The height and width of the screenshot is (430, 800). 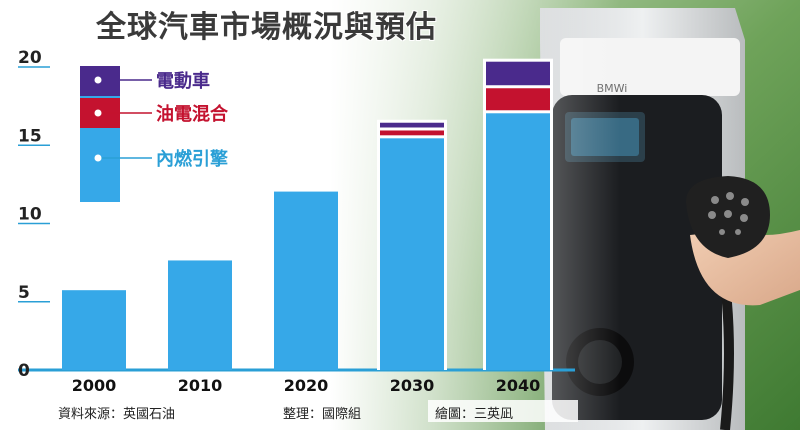 What do you see at coordinates (412, 385) in the screenshot?
I see `x-tick-label: 2030` at bounding box center [412, 385].